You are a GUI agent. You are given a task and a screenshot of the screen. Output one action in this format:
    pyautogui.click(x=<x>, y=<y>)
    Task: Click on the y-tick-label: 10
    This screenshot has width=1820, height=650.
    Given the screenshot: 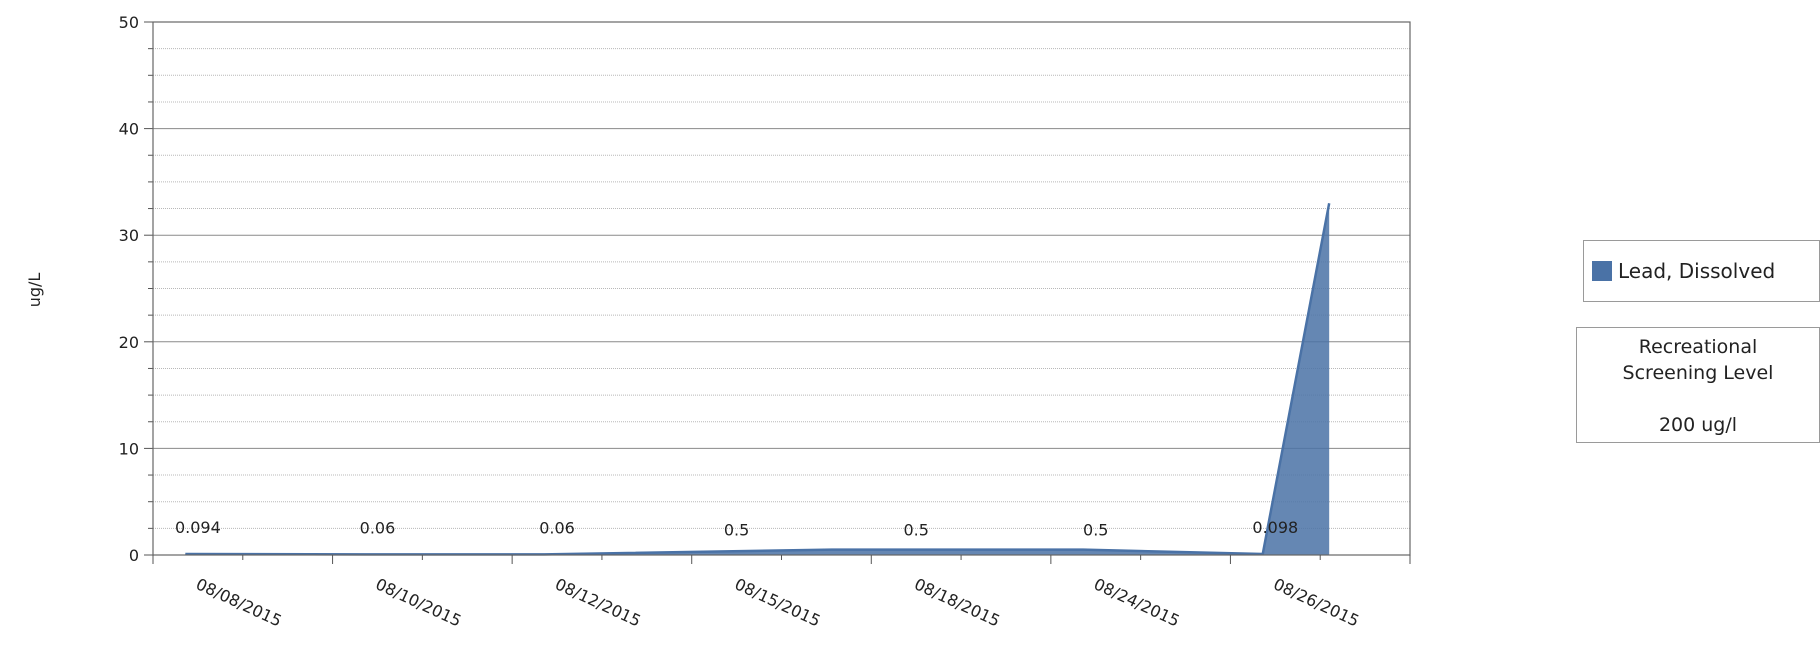 What is the action you would take?
    pyautogui.click(x=129, y=448)
    